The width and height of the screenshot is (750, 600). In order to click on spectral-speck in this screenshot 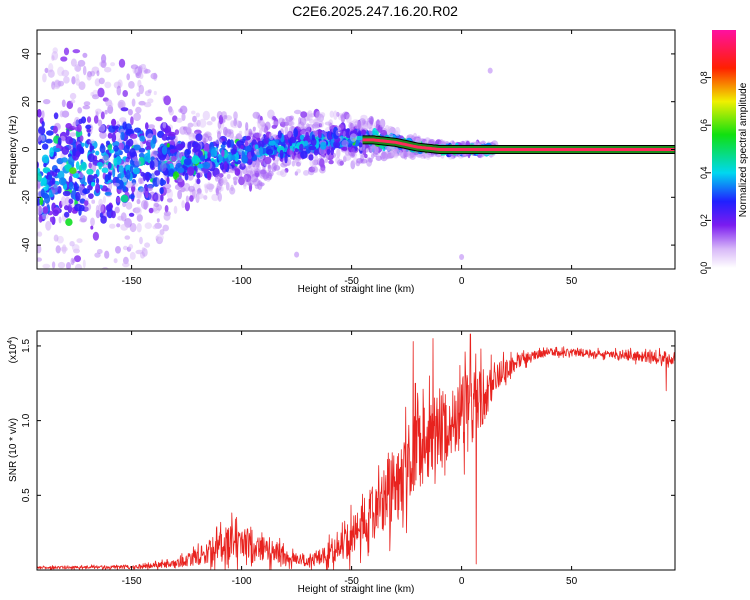, I will do `click(297, 254)`.